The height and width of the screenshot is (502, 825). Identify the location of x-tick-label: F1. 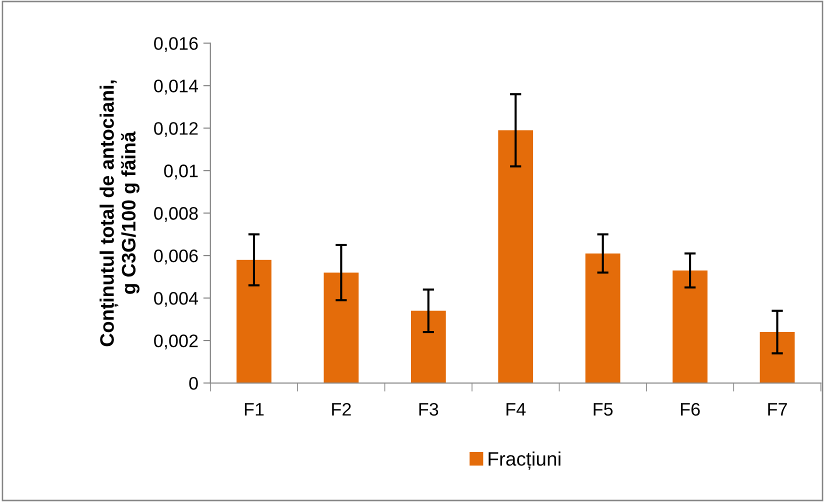
(254, 409).